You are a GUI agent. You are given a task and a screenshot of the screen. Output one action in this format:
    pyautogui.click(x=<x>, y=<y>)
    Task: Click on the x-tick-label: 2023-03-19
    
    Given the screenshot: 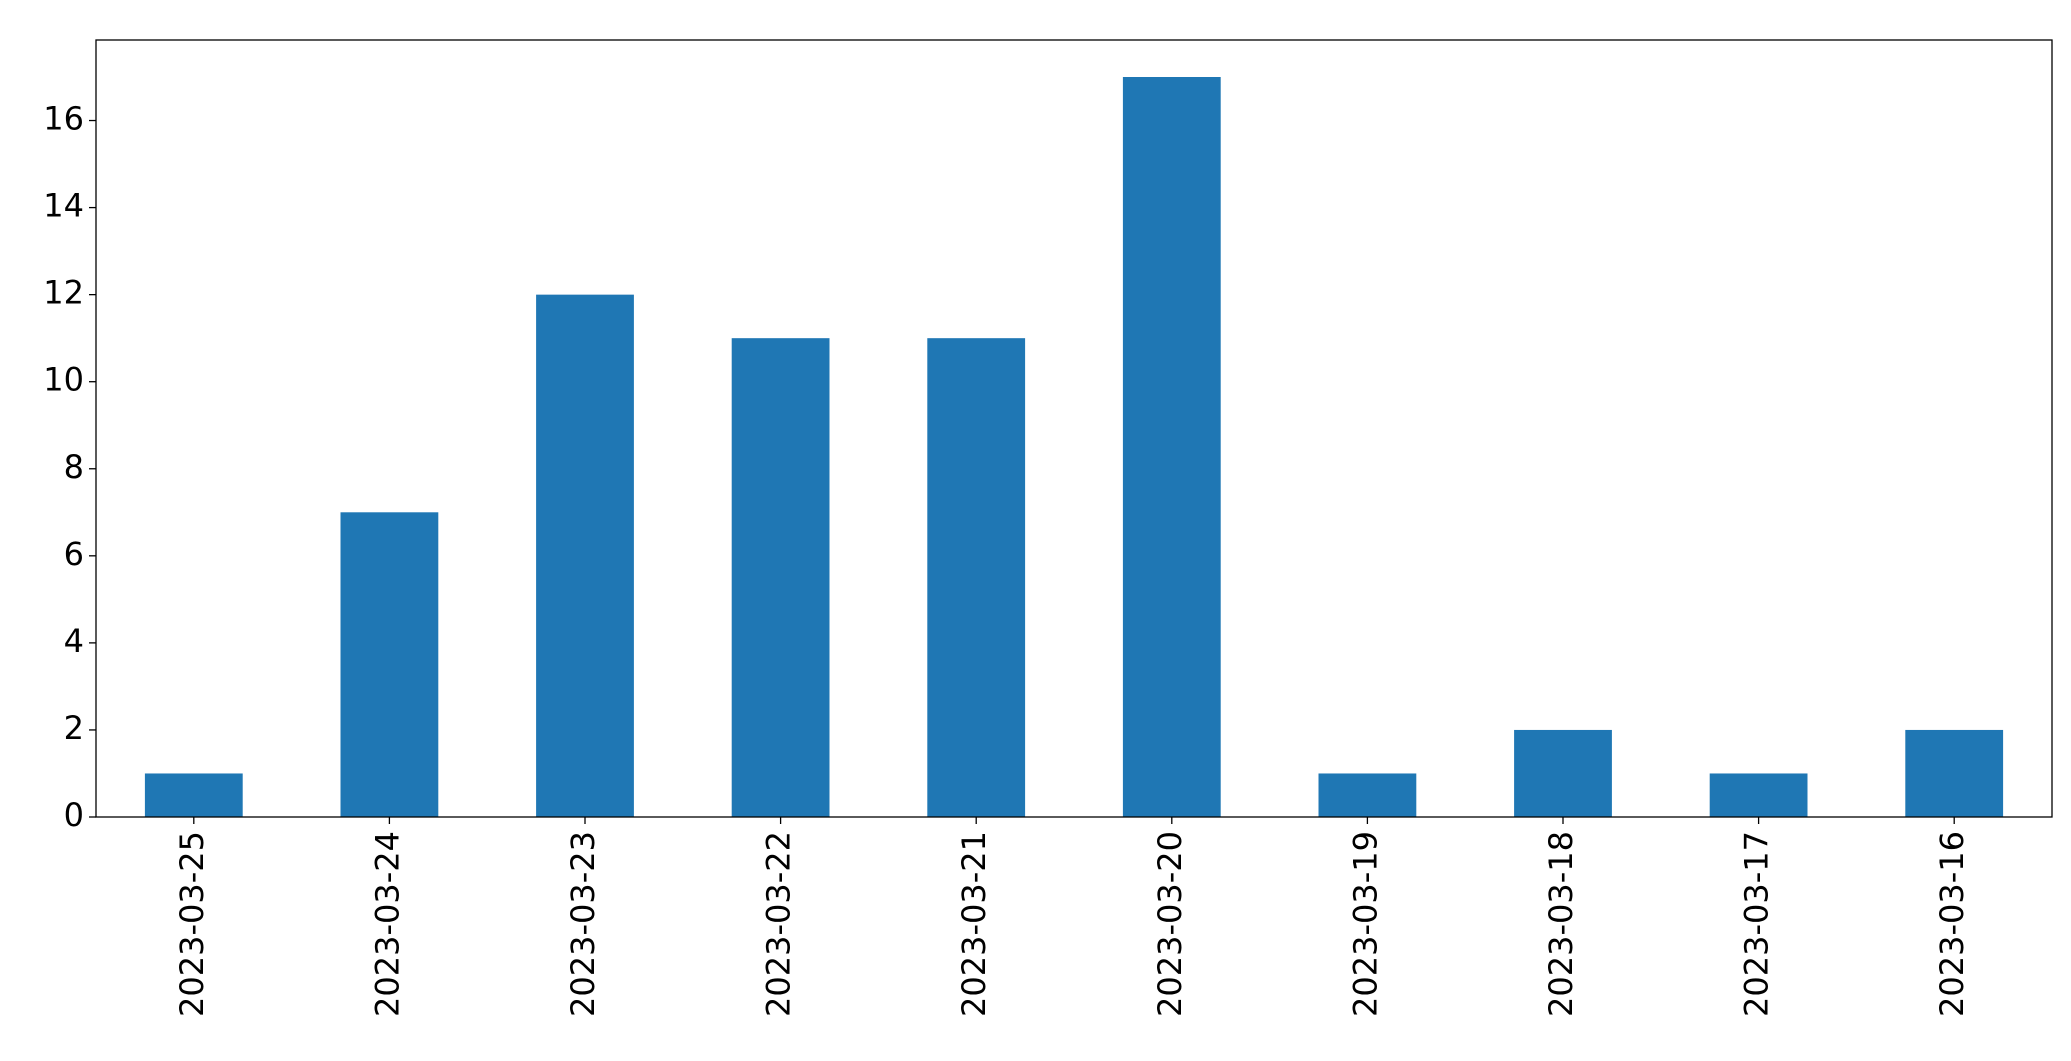 What is the action you would take?
    pyautogui.click(x=1365, y=924)
    